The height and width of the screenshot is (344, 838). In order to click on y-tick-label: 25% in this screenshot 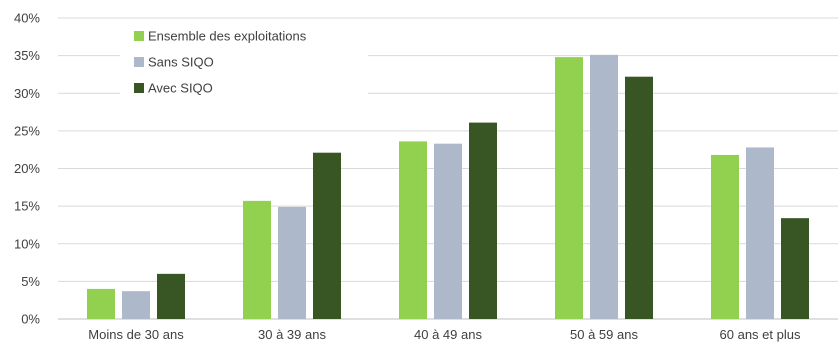, I will do `click(27, 130)`.